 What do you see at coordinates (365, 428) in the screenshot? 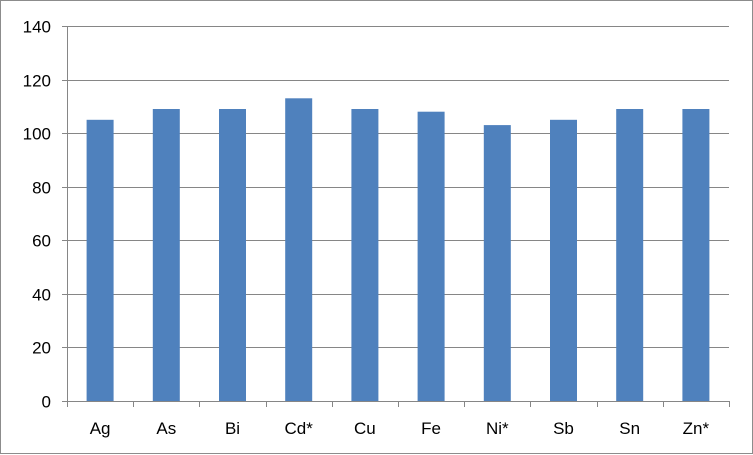
I see `x-tick-label: Cu` at bounding box center [365, 428].